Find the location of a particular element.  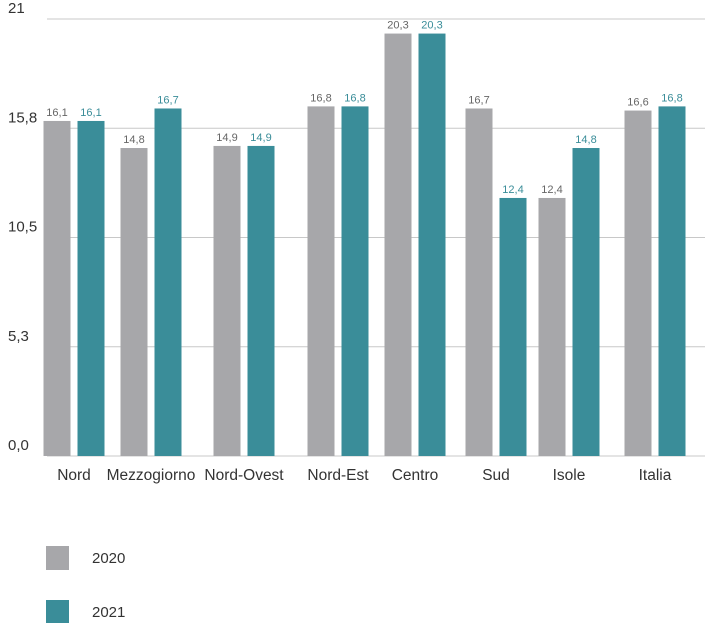

x-tick-label: Sud is located at coordinates (496, 475).